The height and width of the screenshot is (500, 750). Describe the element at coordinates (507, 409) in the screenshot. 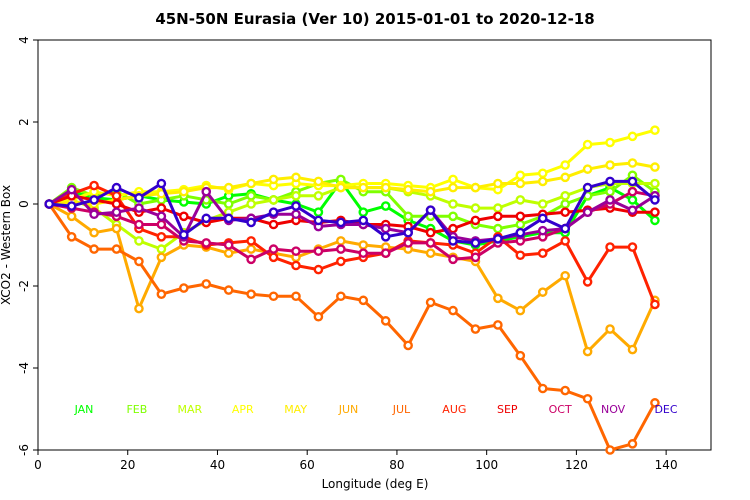

I see `legend-label-sep: SEP` at that location.